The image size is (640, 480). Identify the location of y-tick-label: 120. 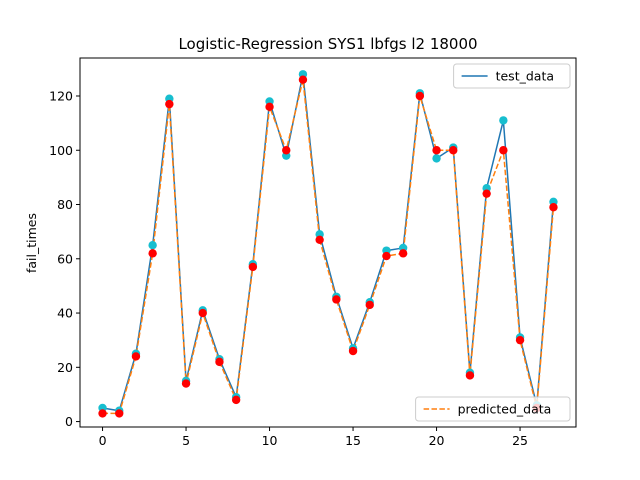
(61, 95).